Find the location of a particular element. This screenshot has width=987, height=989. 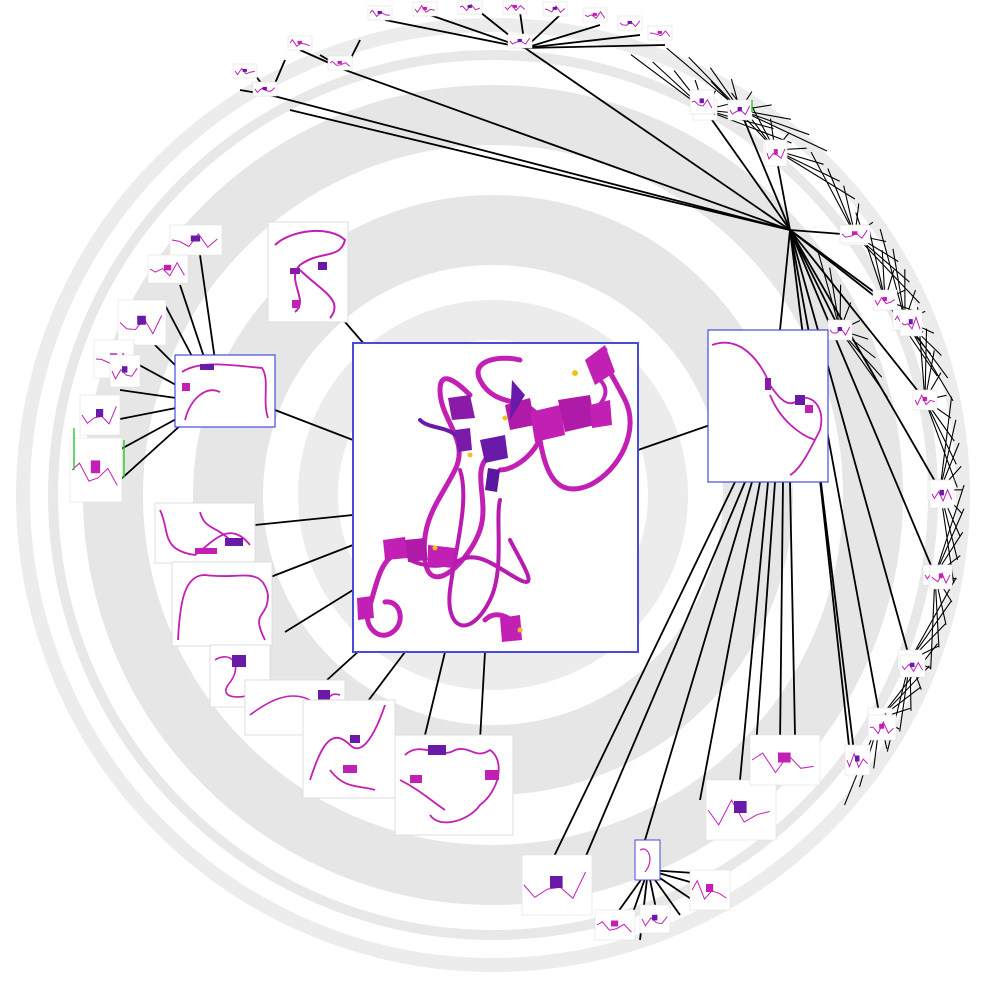

protein-thumbnail-bottom-hub is located at coordinates (647, 860).